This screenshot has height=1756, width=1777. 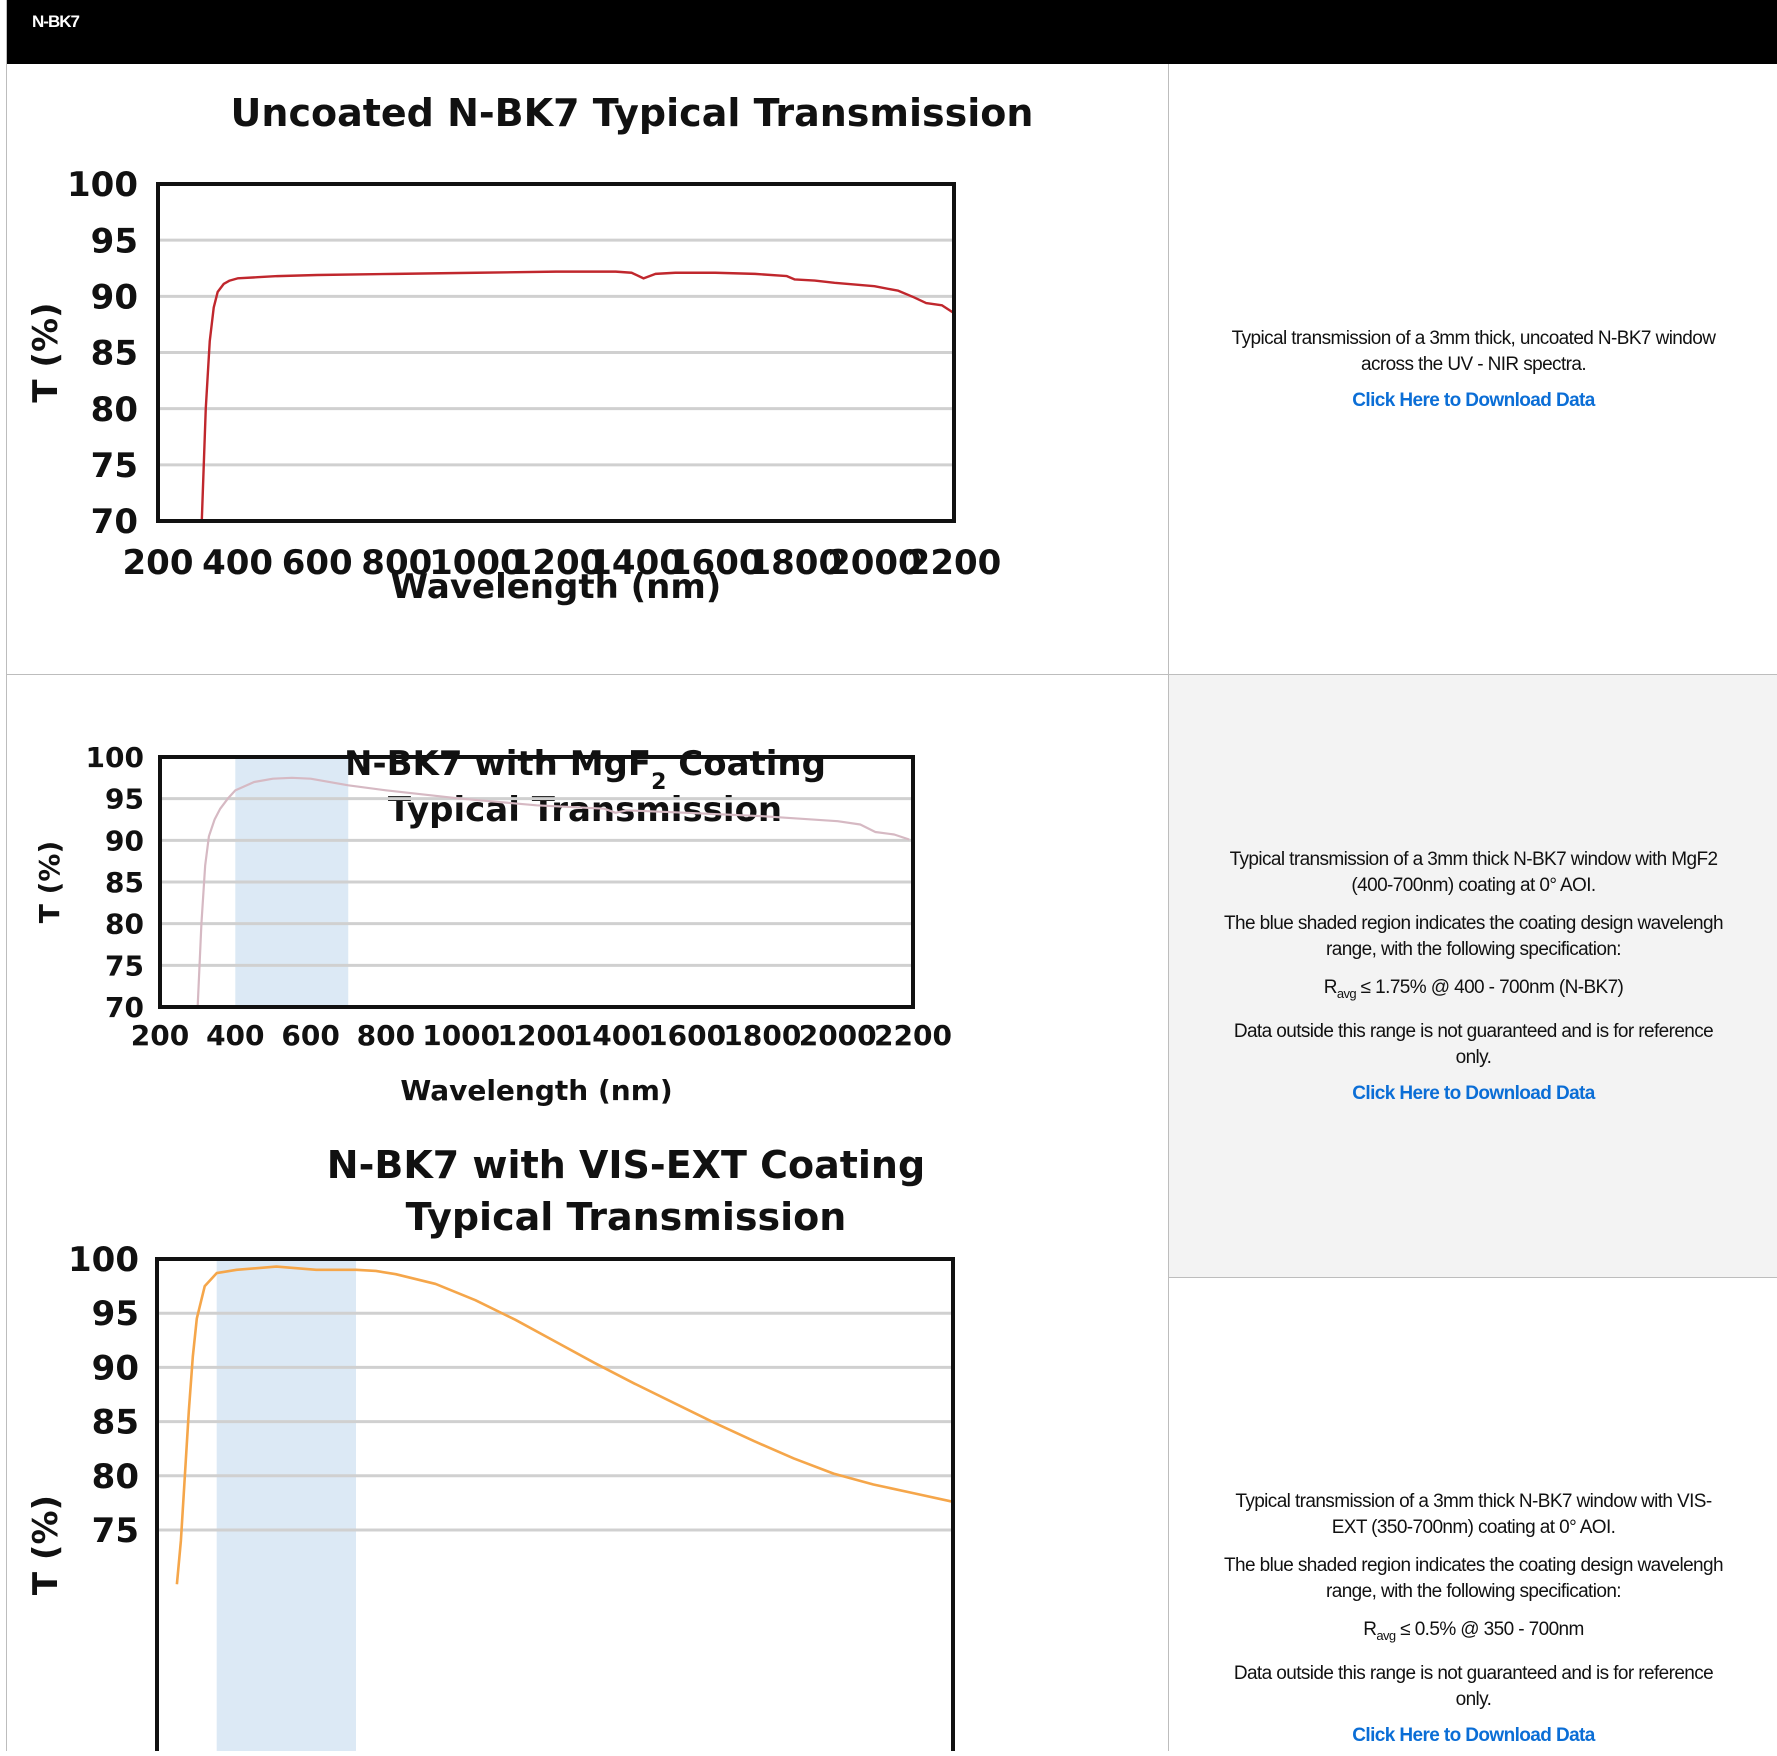 I want to click on chart-title: N-BK7 with VIS-EXT Coating, so click(x=626, y=1165).